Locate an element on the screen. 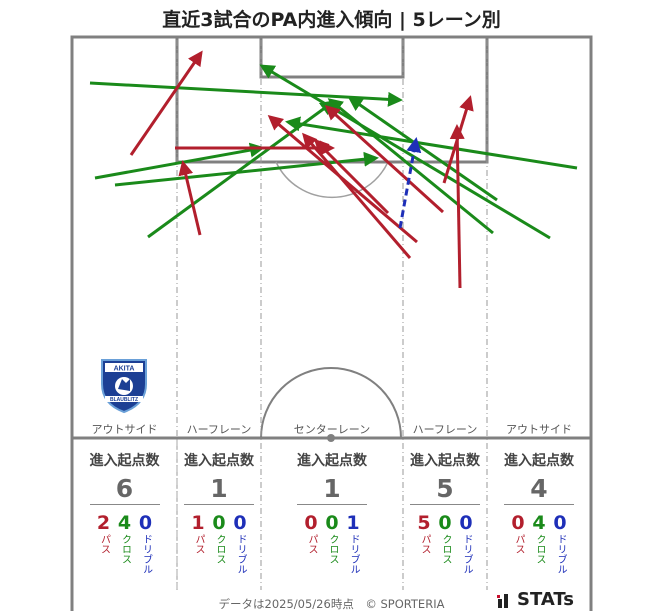  pass-count: 1 is located at coordinates (198, 523).